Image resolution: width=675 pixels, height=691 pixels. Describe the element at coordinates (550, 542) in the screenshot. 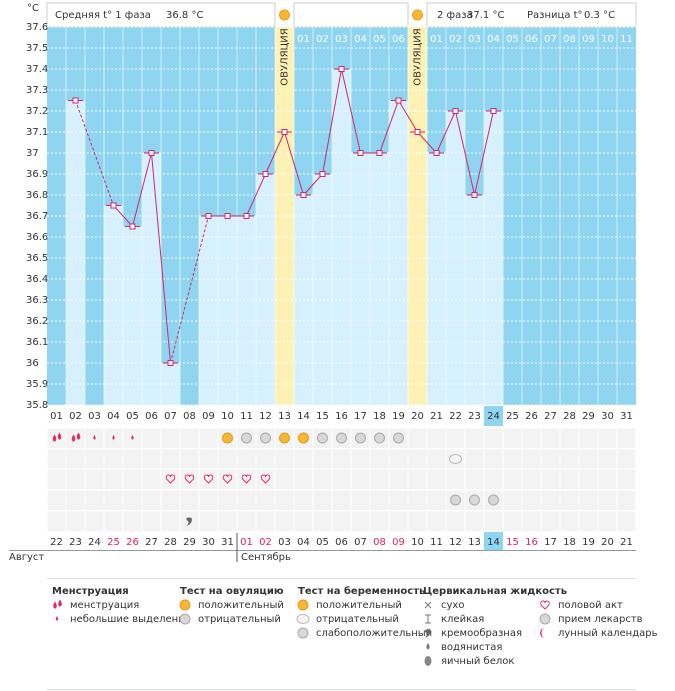

I see `date-label: 17` at that location.